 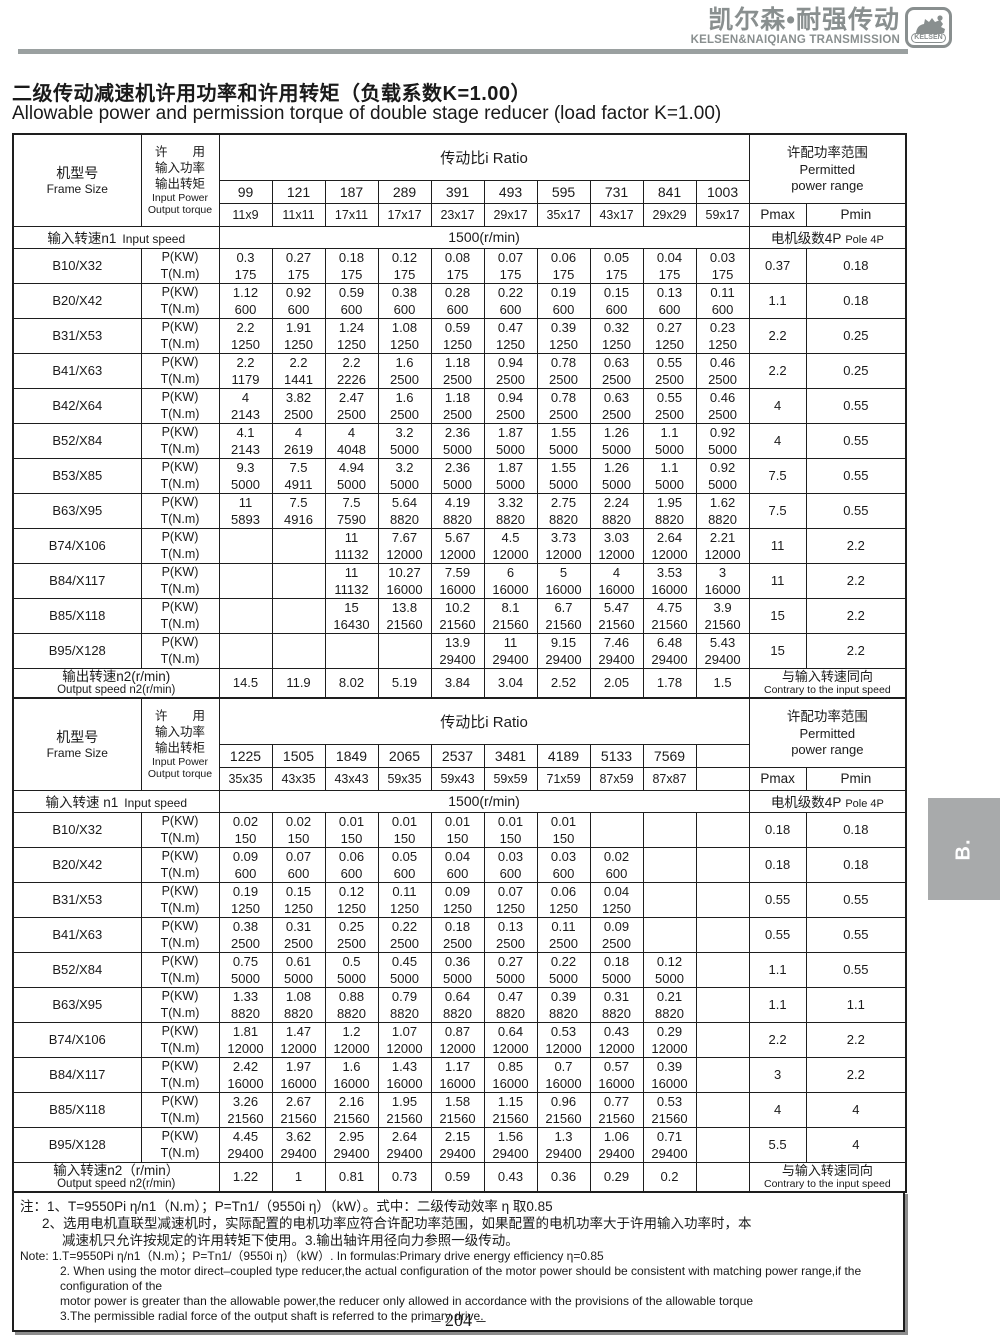 What do you see at coordinates (864, 803) in the screenshot?
I see `motor-pole-en: Pole 4P` at bounding box center [864, 803].